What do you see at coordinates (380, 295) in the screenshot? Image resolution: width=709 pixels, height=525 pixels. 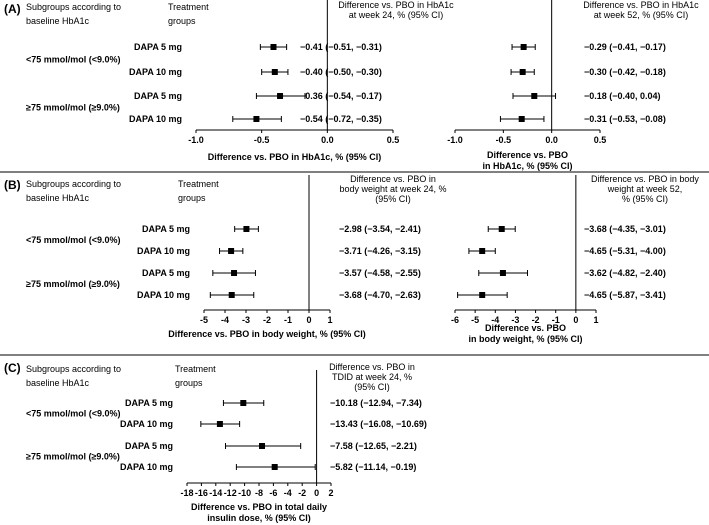 I see `estimate-value-label: −3.68 (−4.70, −2.63)` at bounding box center [380, 295].